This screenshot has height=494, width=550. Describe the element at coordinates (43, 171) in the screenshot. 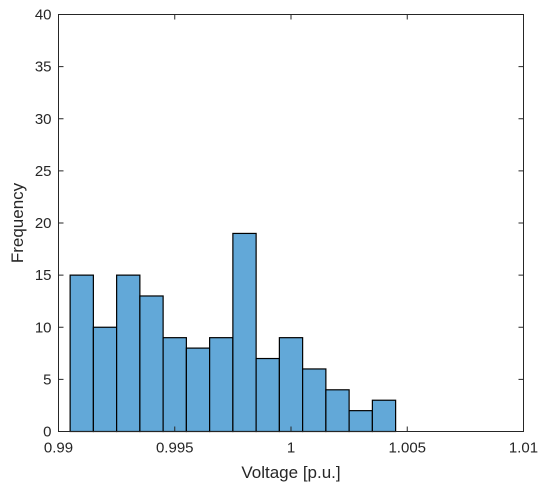

I see `y-tick-label: 25` at that location.